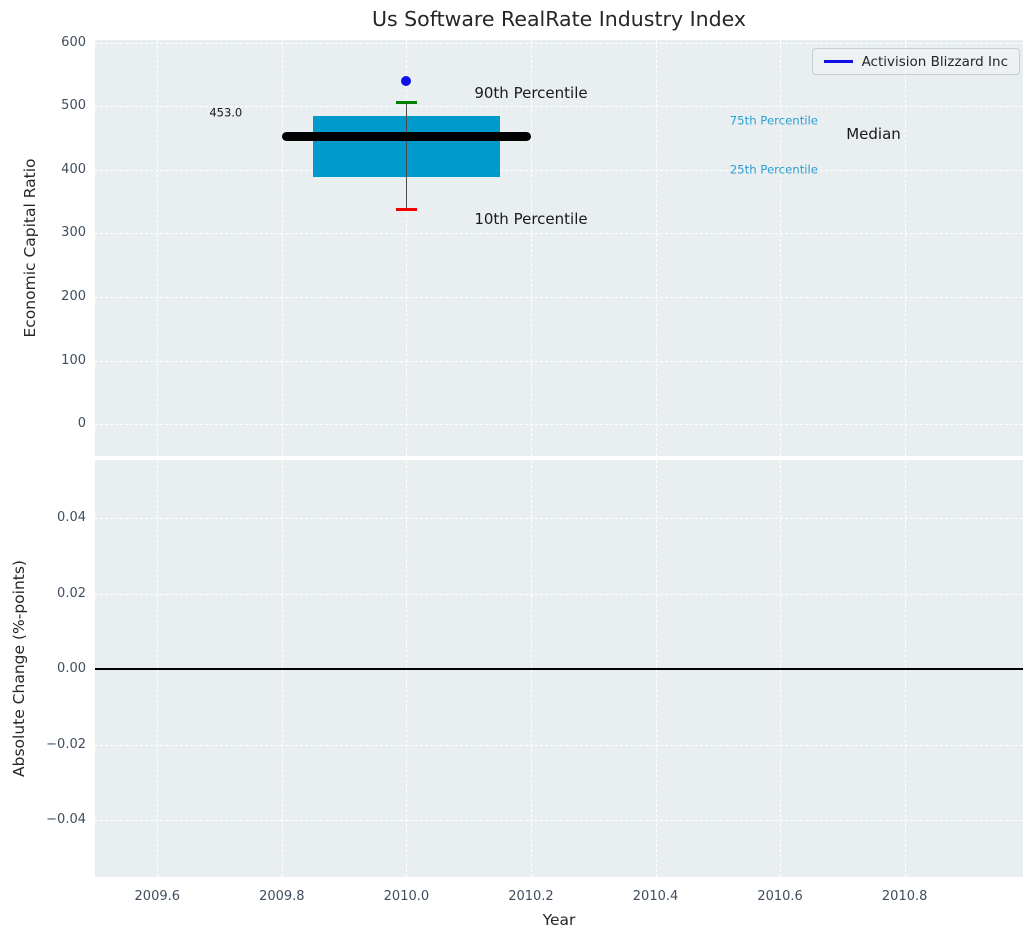 The height and width of the screenshot is (942, 1034). Describe the element at coordinates (73, 296) in the screenshot. I see `ytick-label: 200` at that location.